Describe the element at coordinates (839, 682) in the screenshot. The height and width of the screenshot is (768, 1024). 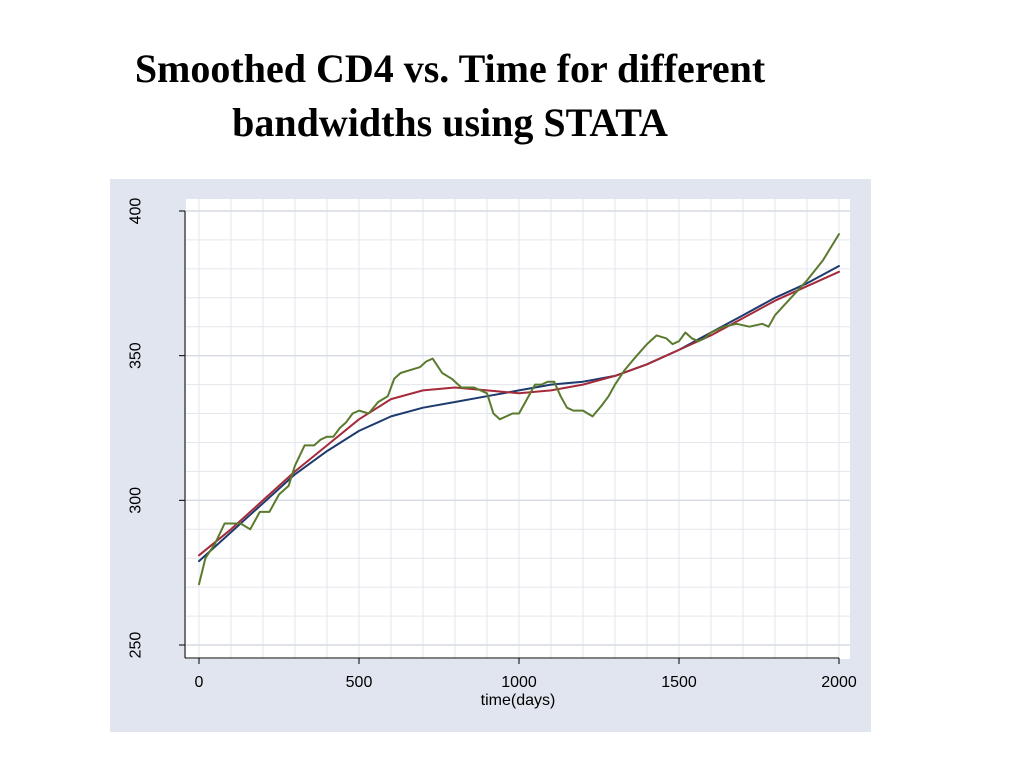
I see `x-tick-label: 2000` at that location.